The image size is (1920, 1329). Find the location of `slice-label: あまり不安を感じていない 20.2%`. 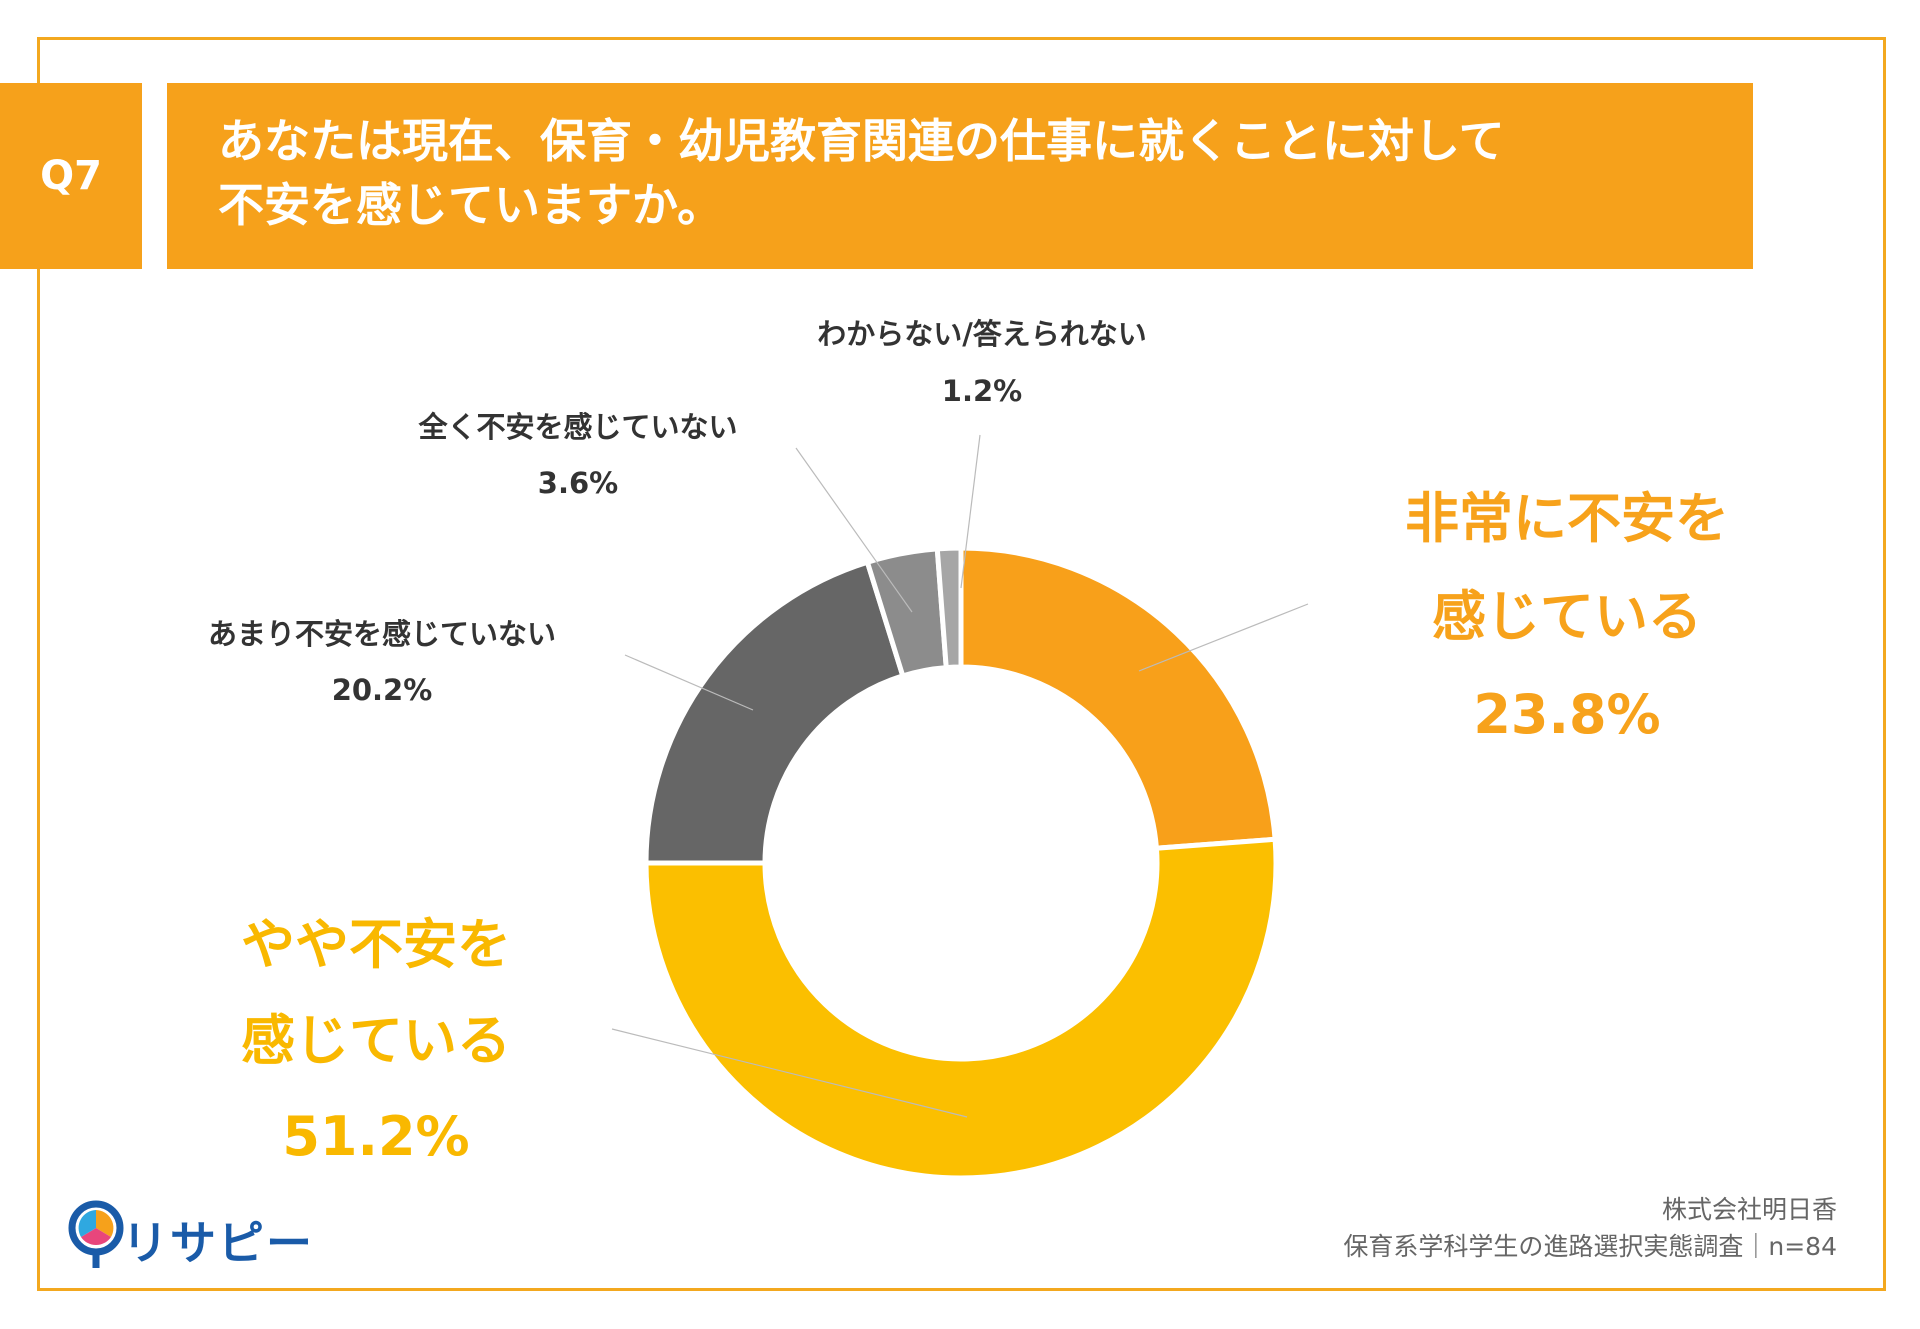

slice-label: あまり不安を感じていない 20.2% is located at coordinates (382, 662).